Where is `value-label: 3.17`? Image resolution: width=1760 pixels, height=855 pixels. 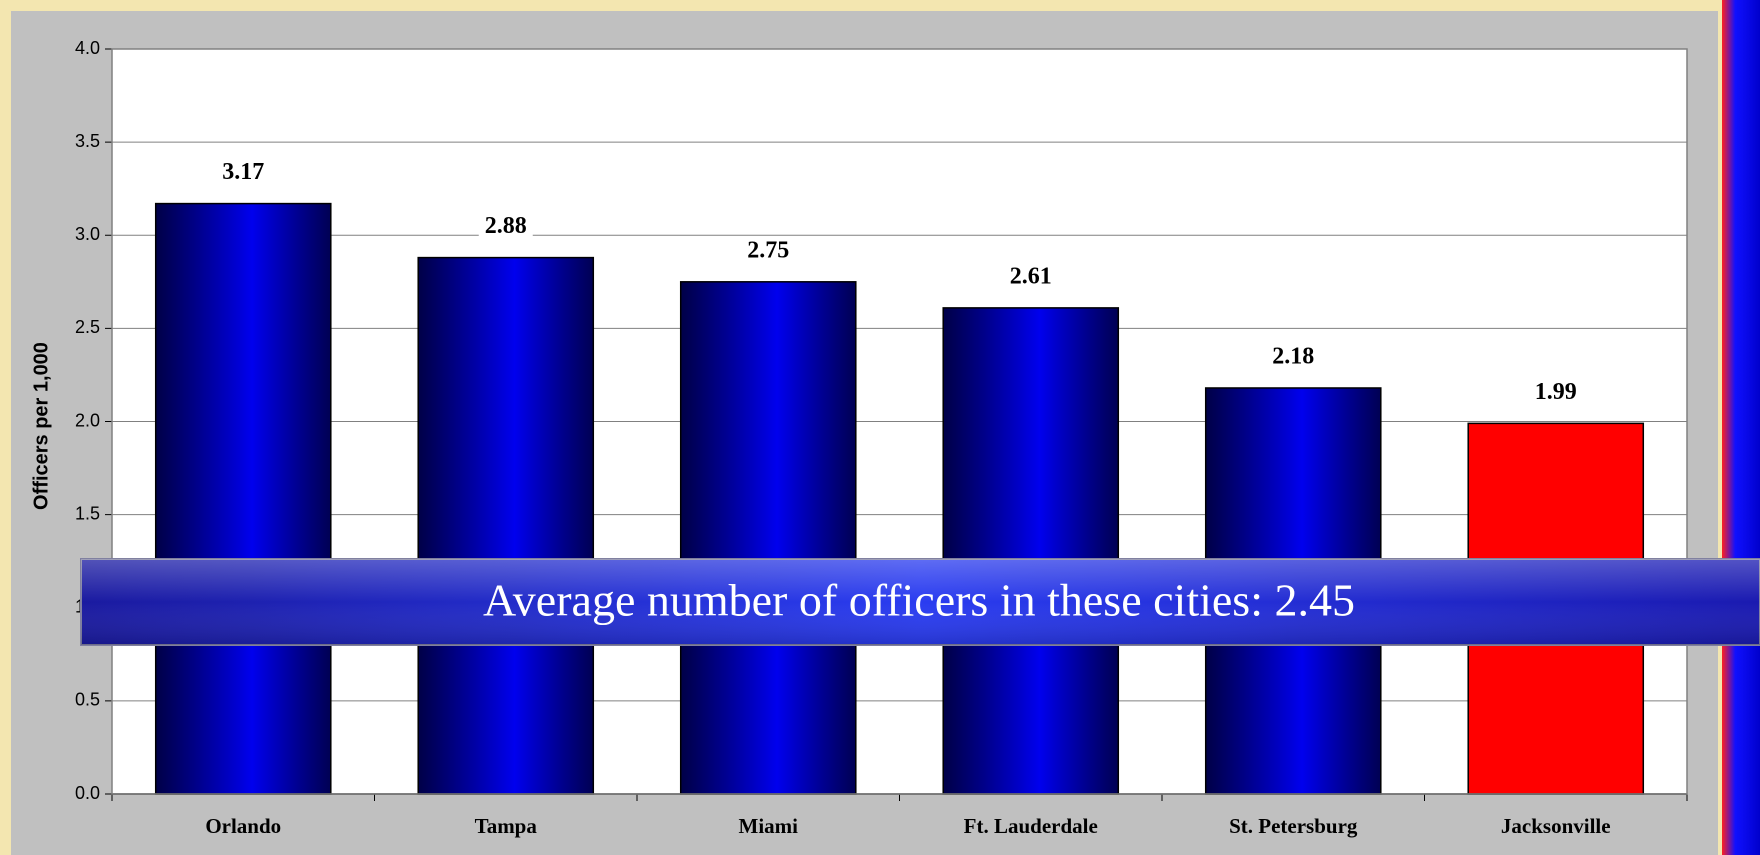 value-label: 3.17 is located at coordinates (243, 172).